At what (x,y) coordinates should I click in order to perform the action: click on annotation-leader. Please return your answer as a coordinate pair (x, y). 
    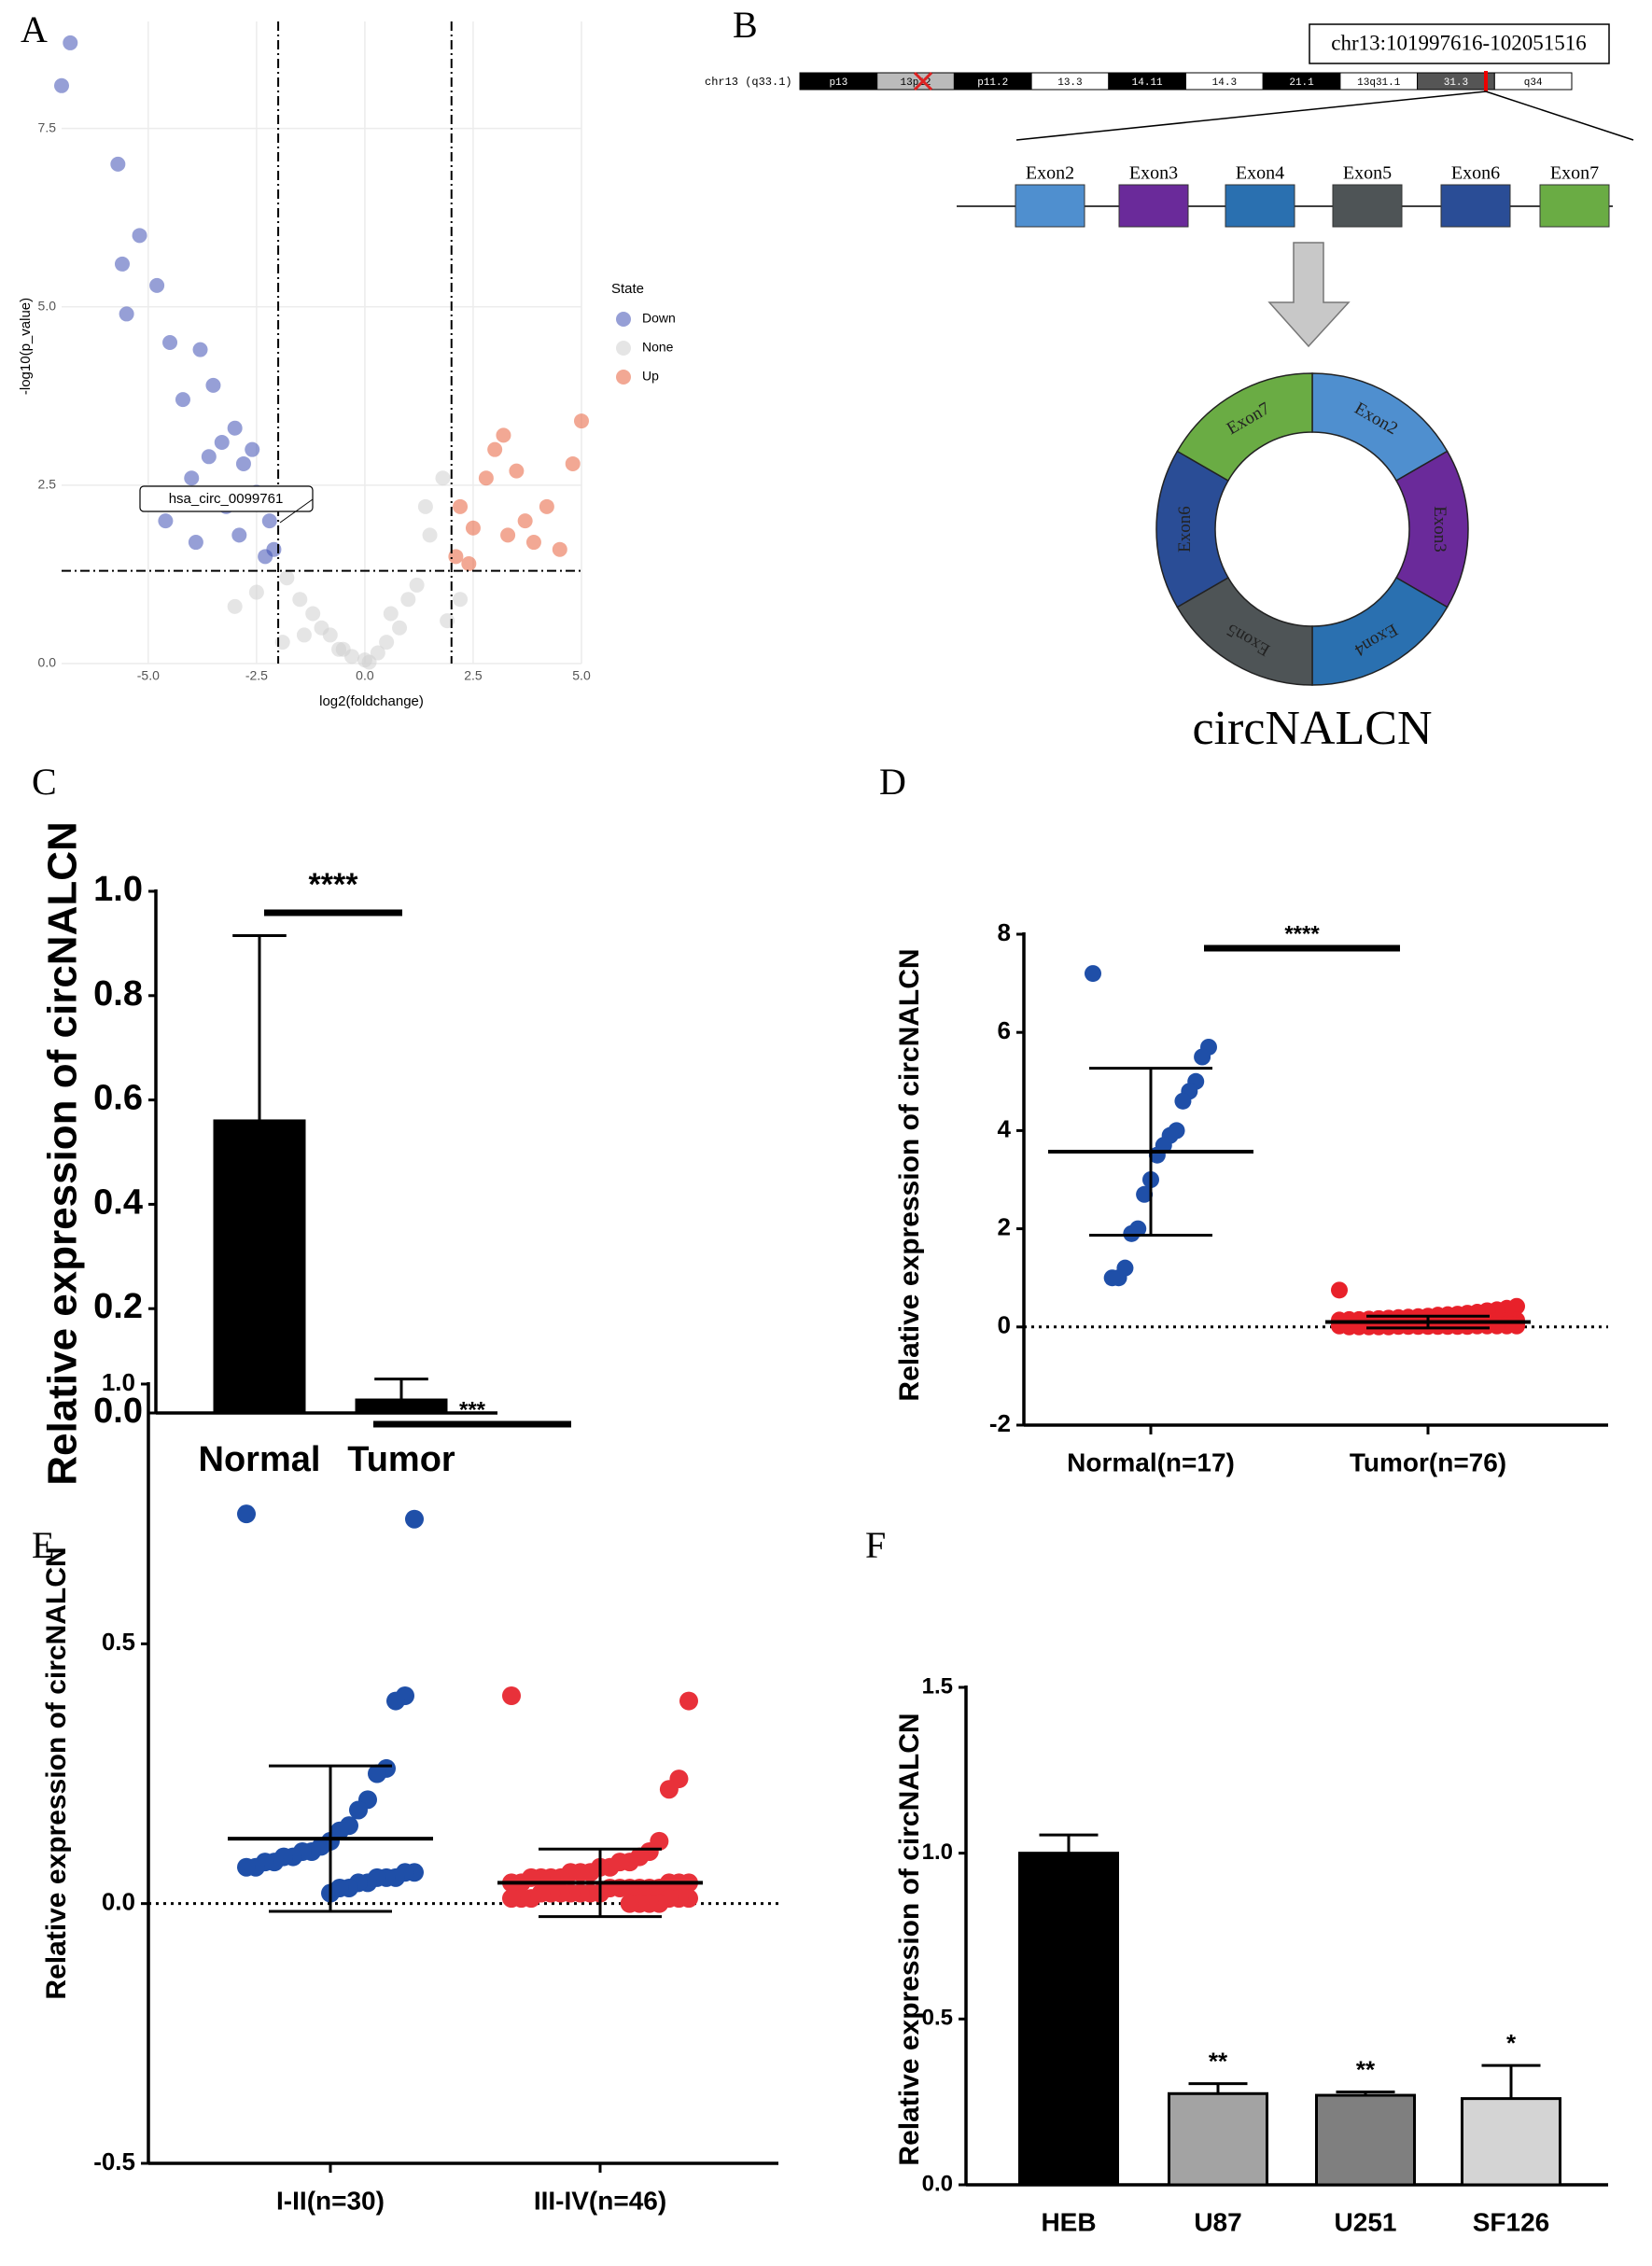
    Looking at the image, I should click on (296, 511).